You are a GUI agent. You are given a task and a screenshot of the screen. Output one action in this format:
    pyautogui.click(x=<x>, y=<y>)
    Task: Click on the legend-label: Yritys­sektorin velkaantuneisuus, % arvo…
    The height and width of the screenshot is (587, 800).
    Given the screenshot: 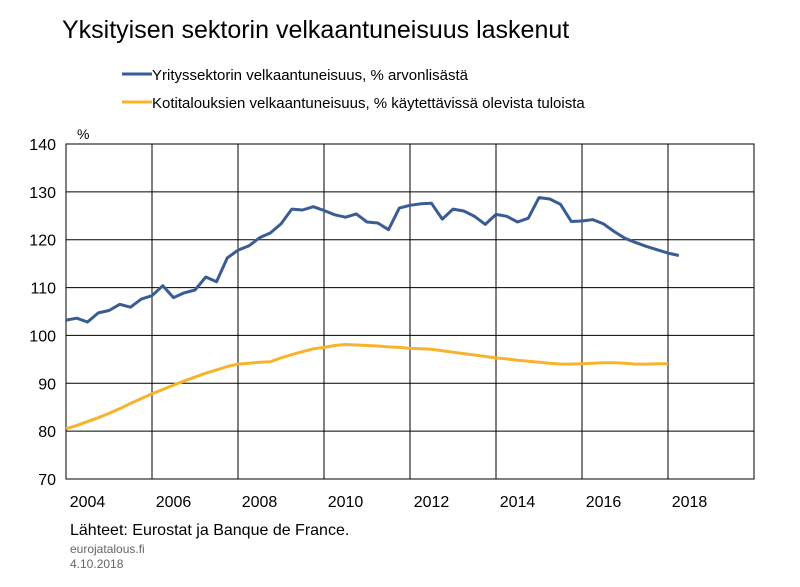 What is the action you would take?
    pyautogui.click(x=310, y=75)
    